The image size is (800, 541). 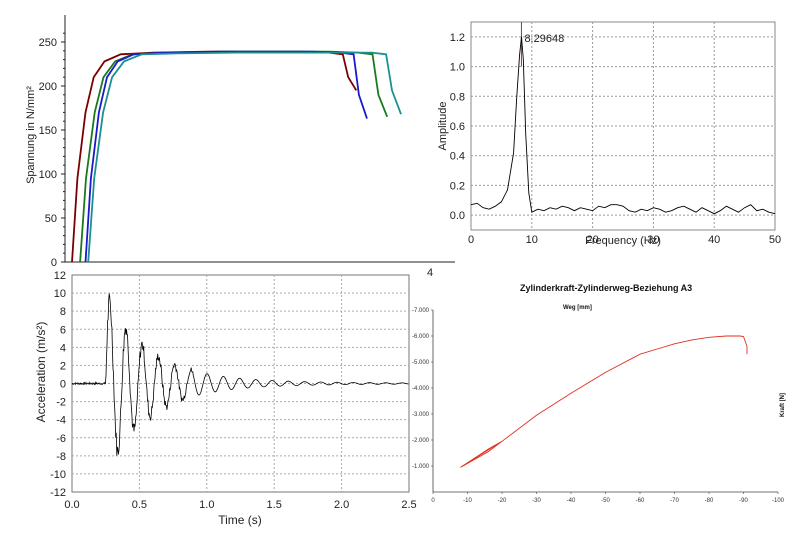 What do you see at coordinates (532, 240) in the screenshot?
I see `spectrum-x-tick-label: 10` at bounding box center [532, 240].